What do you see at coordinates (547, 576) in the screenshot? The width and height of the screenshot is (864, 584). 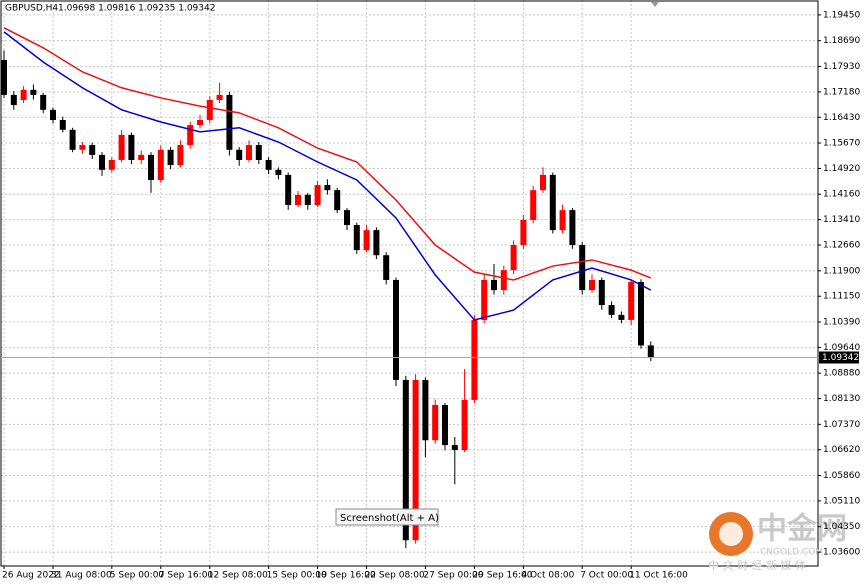 I see `x-tick-label: 4 Oct 08:00` at bounding box center [547, 576].